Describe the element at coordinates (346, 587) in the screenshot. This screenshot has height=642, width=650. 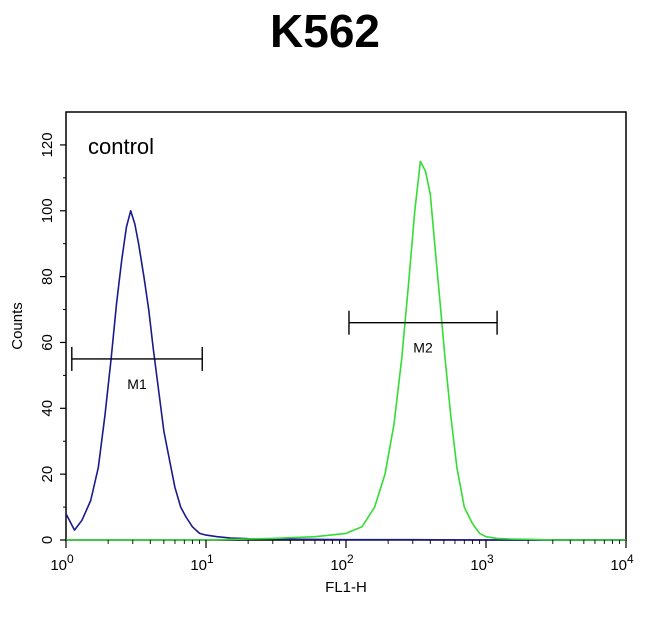
I see `x-axis-label: FL1-H` at that location.